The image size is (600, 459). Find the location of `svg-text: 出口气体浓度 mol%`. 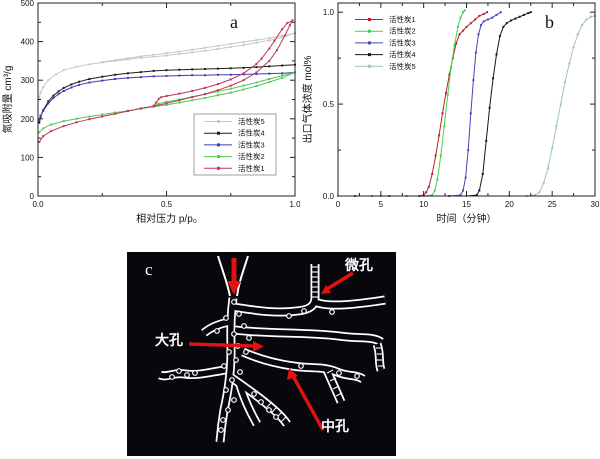

svg-text: 出口气体浓度 mol% is located at coordinates (307, 100).